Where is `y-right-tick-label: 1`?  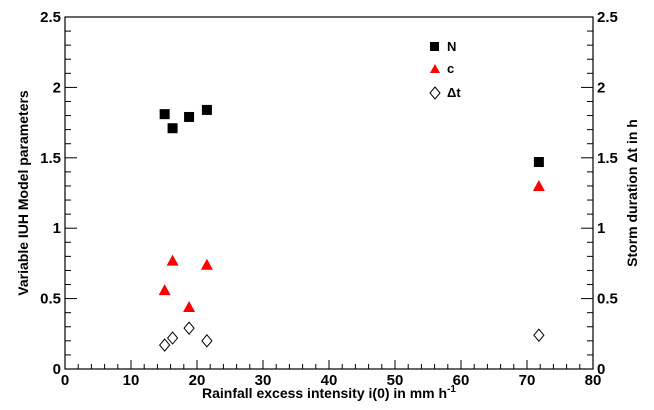 y-right-tick-label: 1 is located at coordinates (601, 228).